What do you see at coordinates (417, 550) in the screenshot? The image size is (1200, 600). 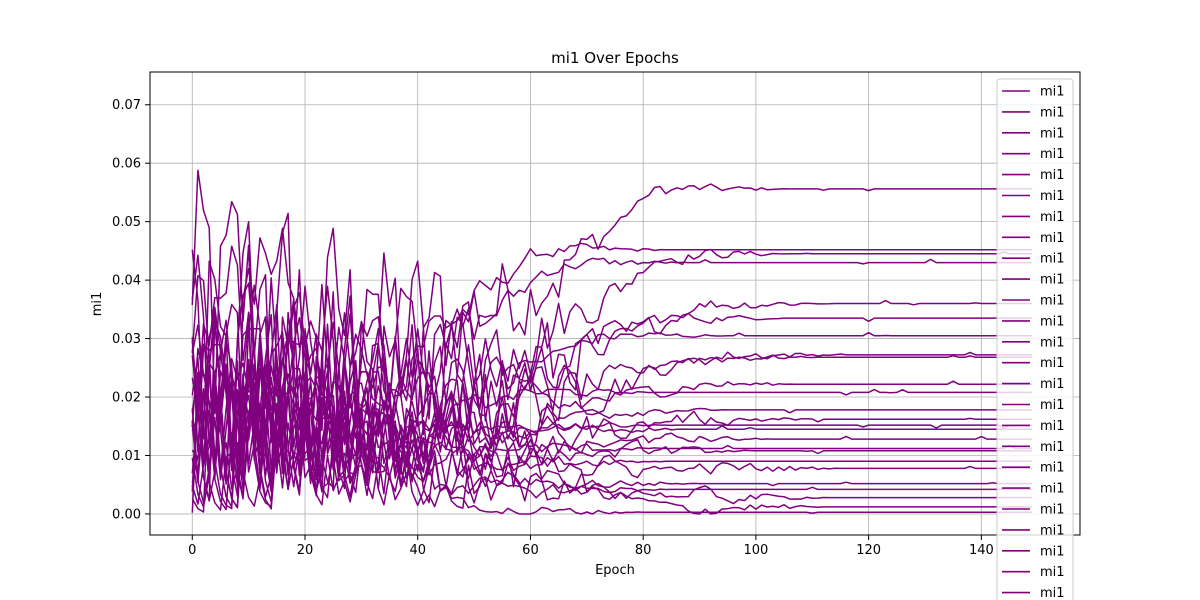 I see `x-tick-label: 40` at bounding box center [417, 550].